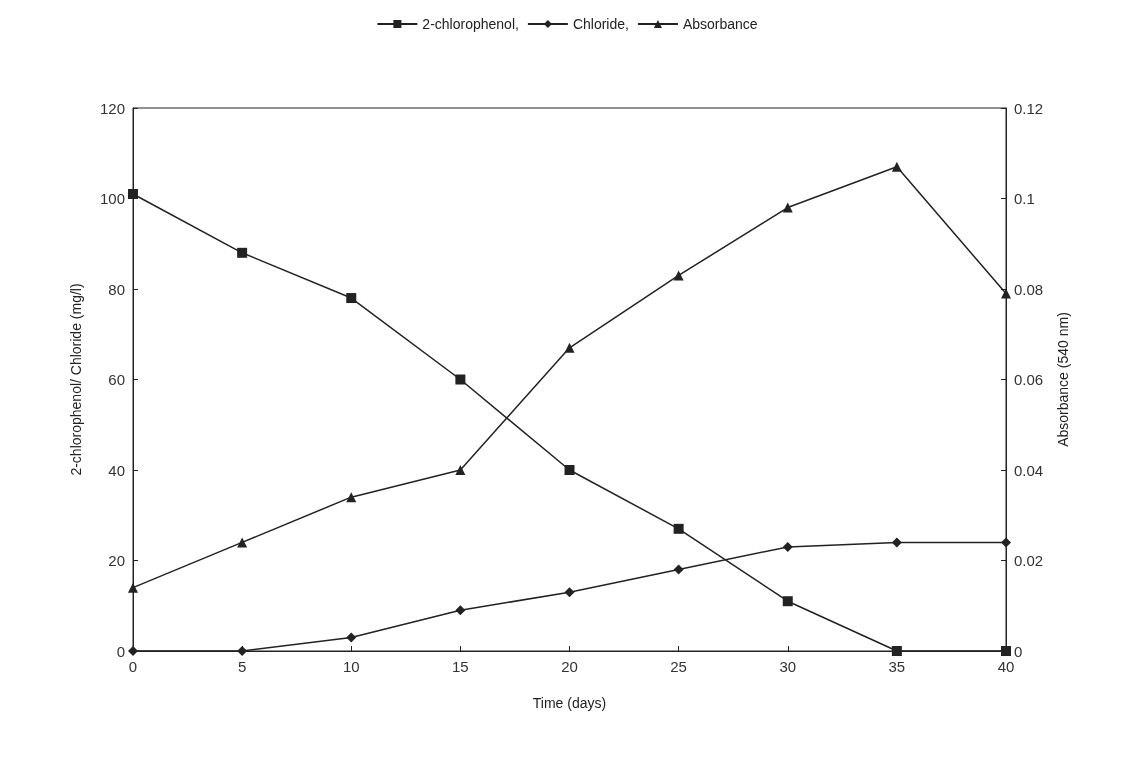  Describe the element at coordinates (133, 666) in the screenshot. I see `x-tick-label: 0` at that location.